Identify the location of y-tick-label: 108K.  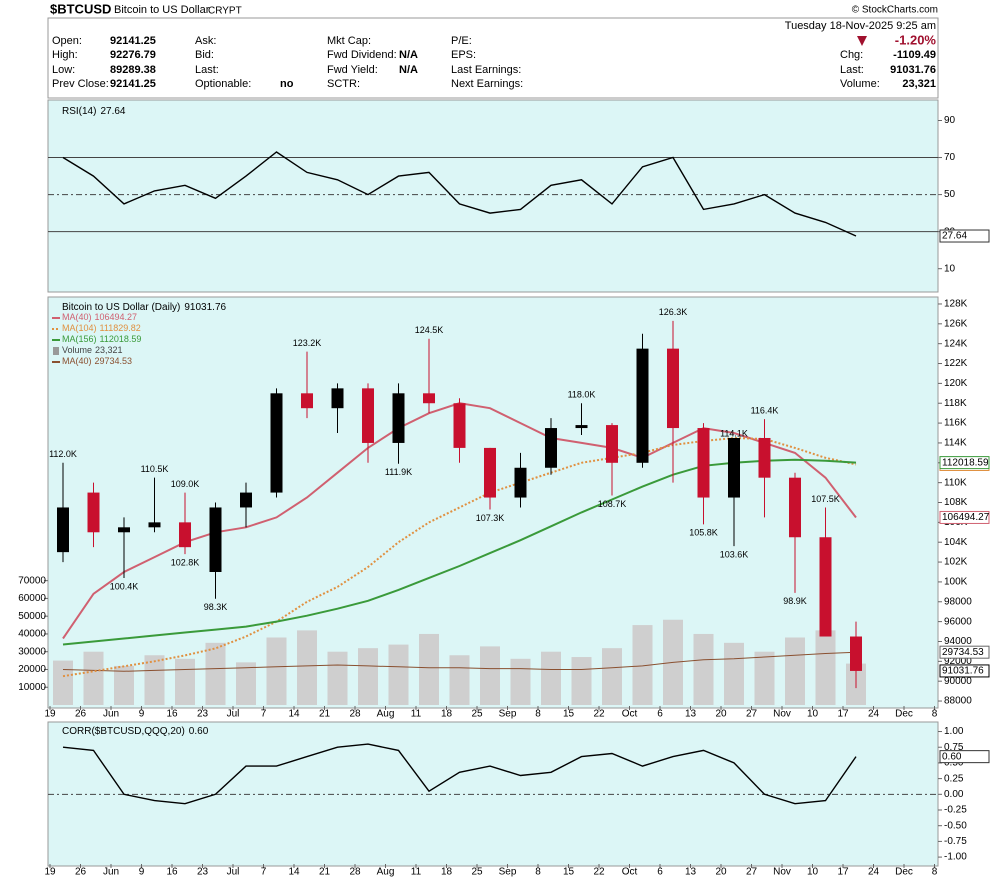
(956, 502).